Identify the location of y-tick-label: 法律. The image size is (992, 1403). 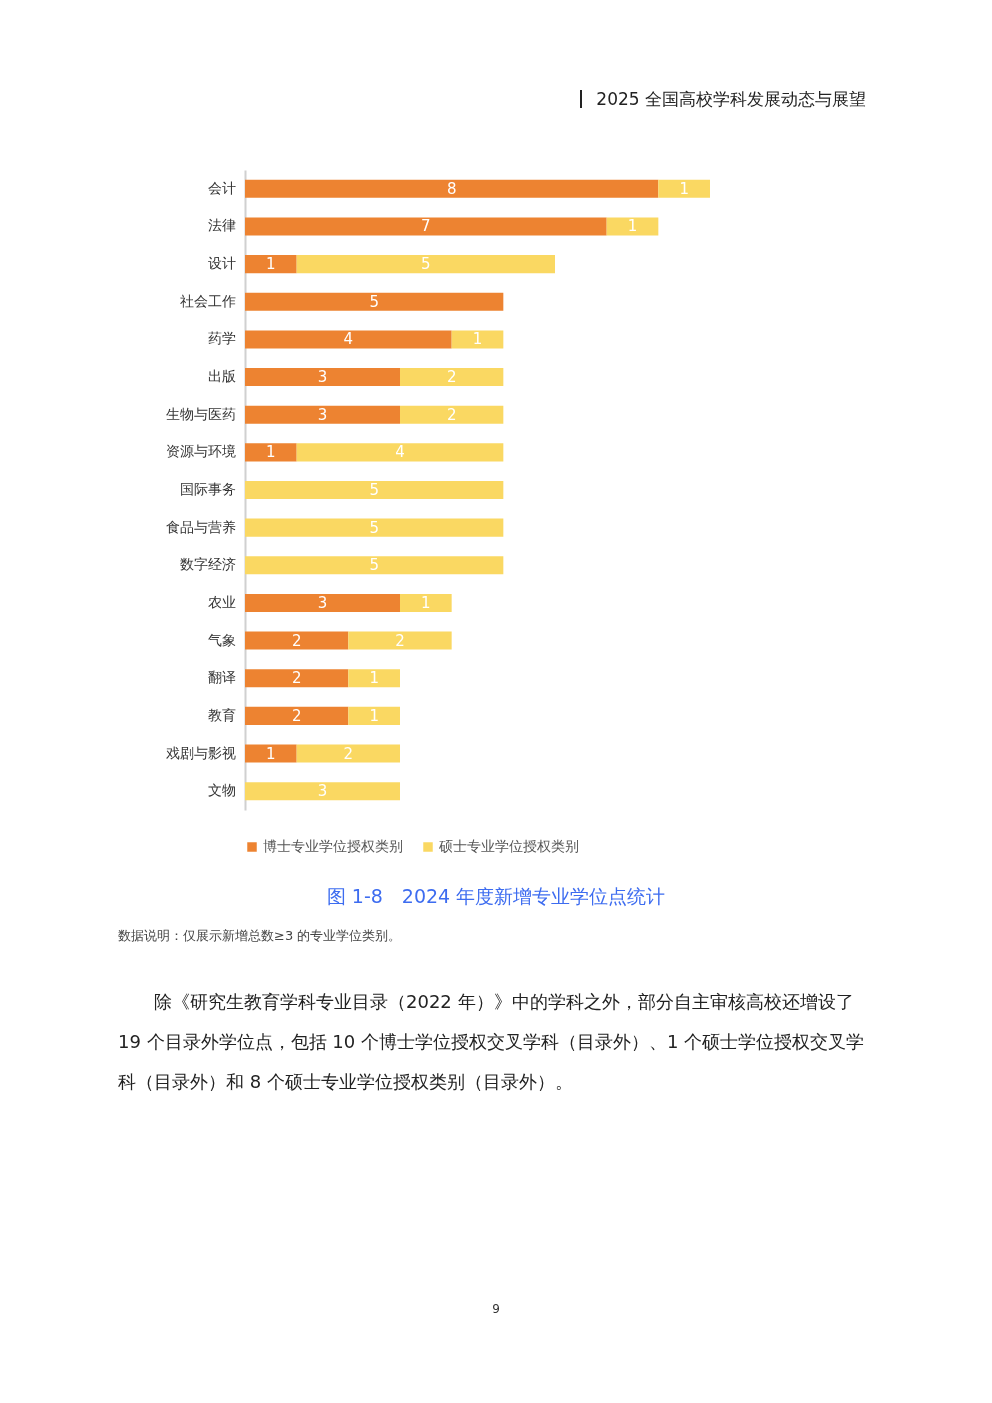
(221, 225).